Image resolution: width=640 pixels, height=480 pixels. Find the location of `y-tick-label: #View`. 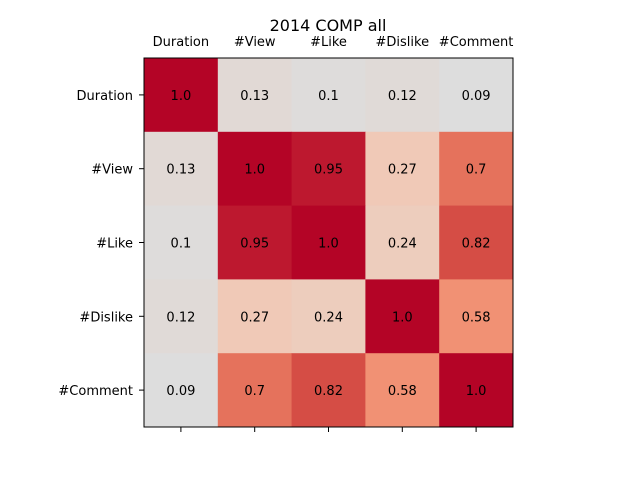

y-tick-label: #View is located at coordinates (112, 170).